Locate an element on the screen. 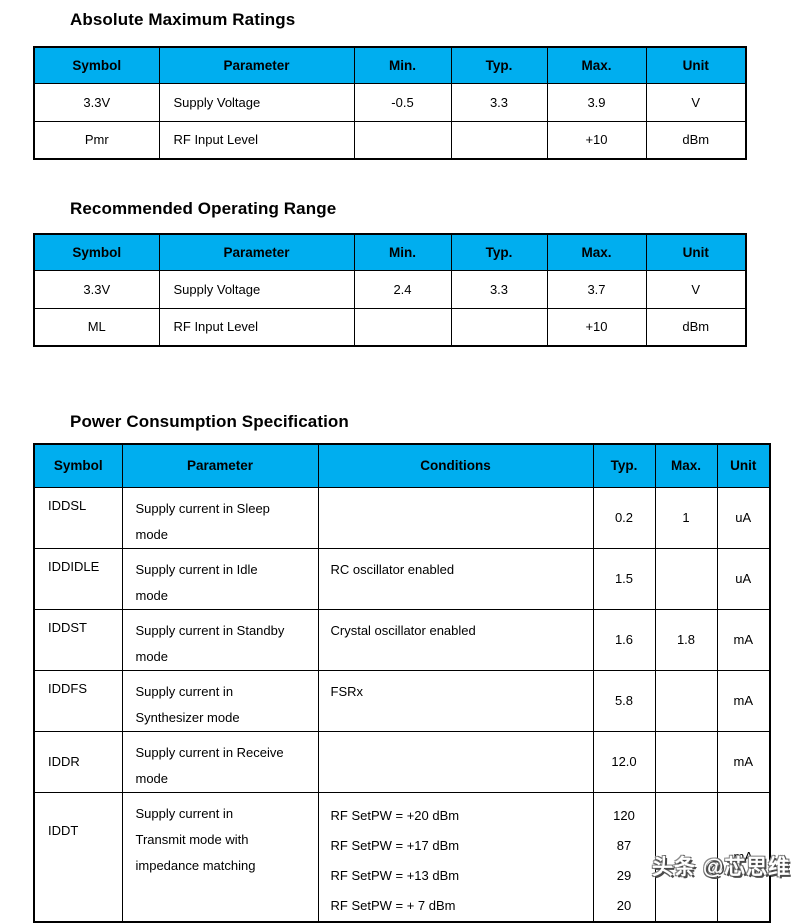 This screenshot has width=800, height=923. typ-value-line: 120 is located at coordinates (624, 815).